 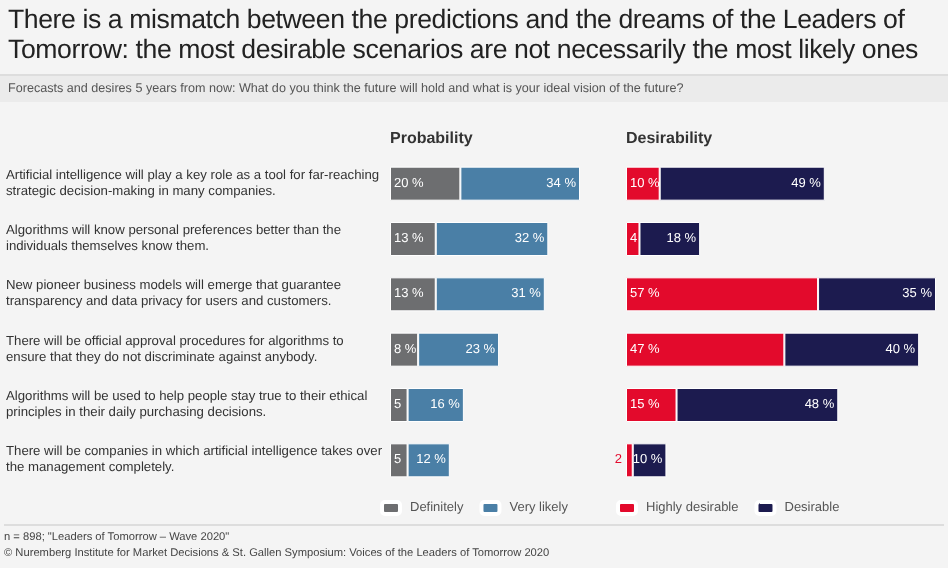 What do you see at coordinates (432, 138) in the screenshot?
I see `chart-title: Probability` at bounding box center [432, 138].